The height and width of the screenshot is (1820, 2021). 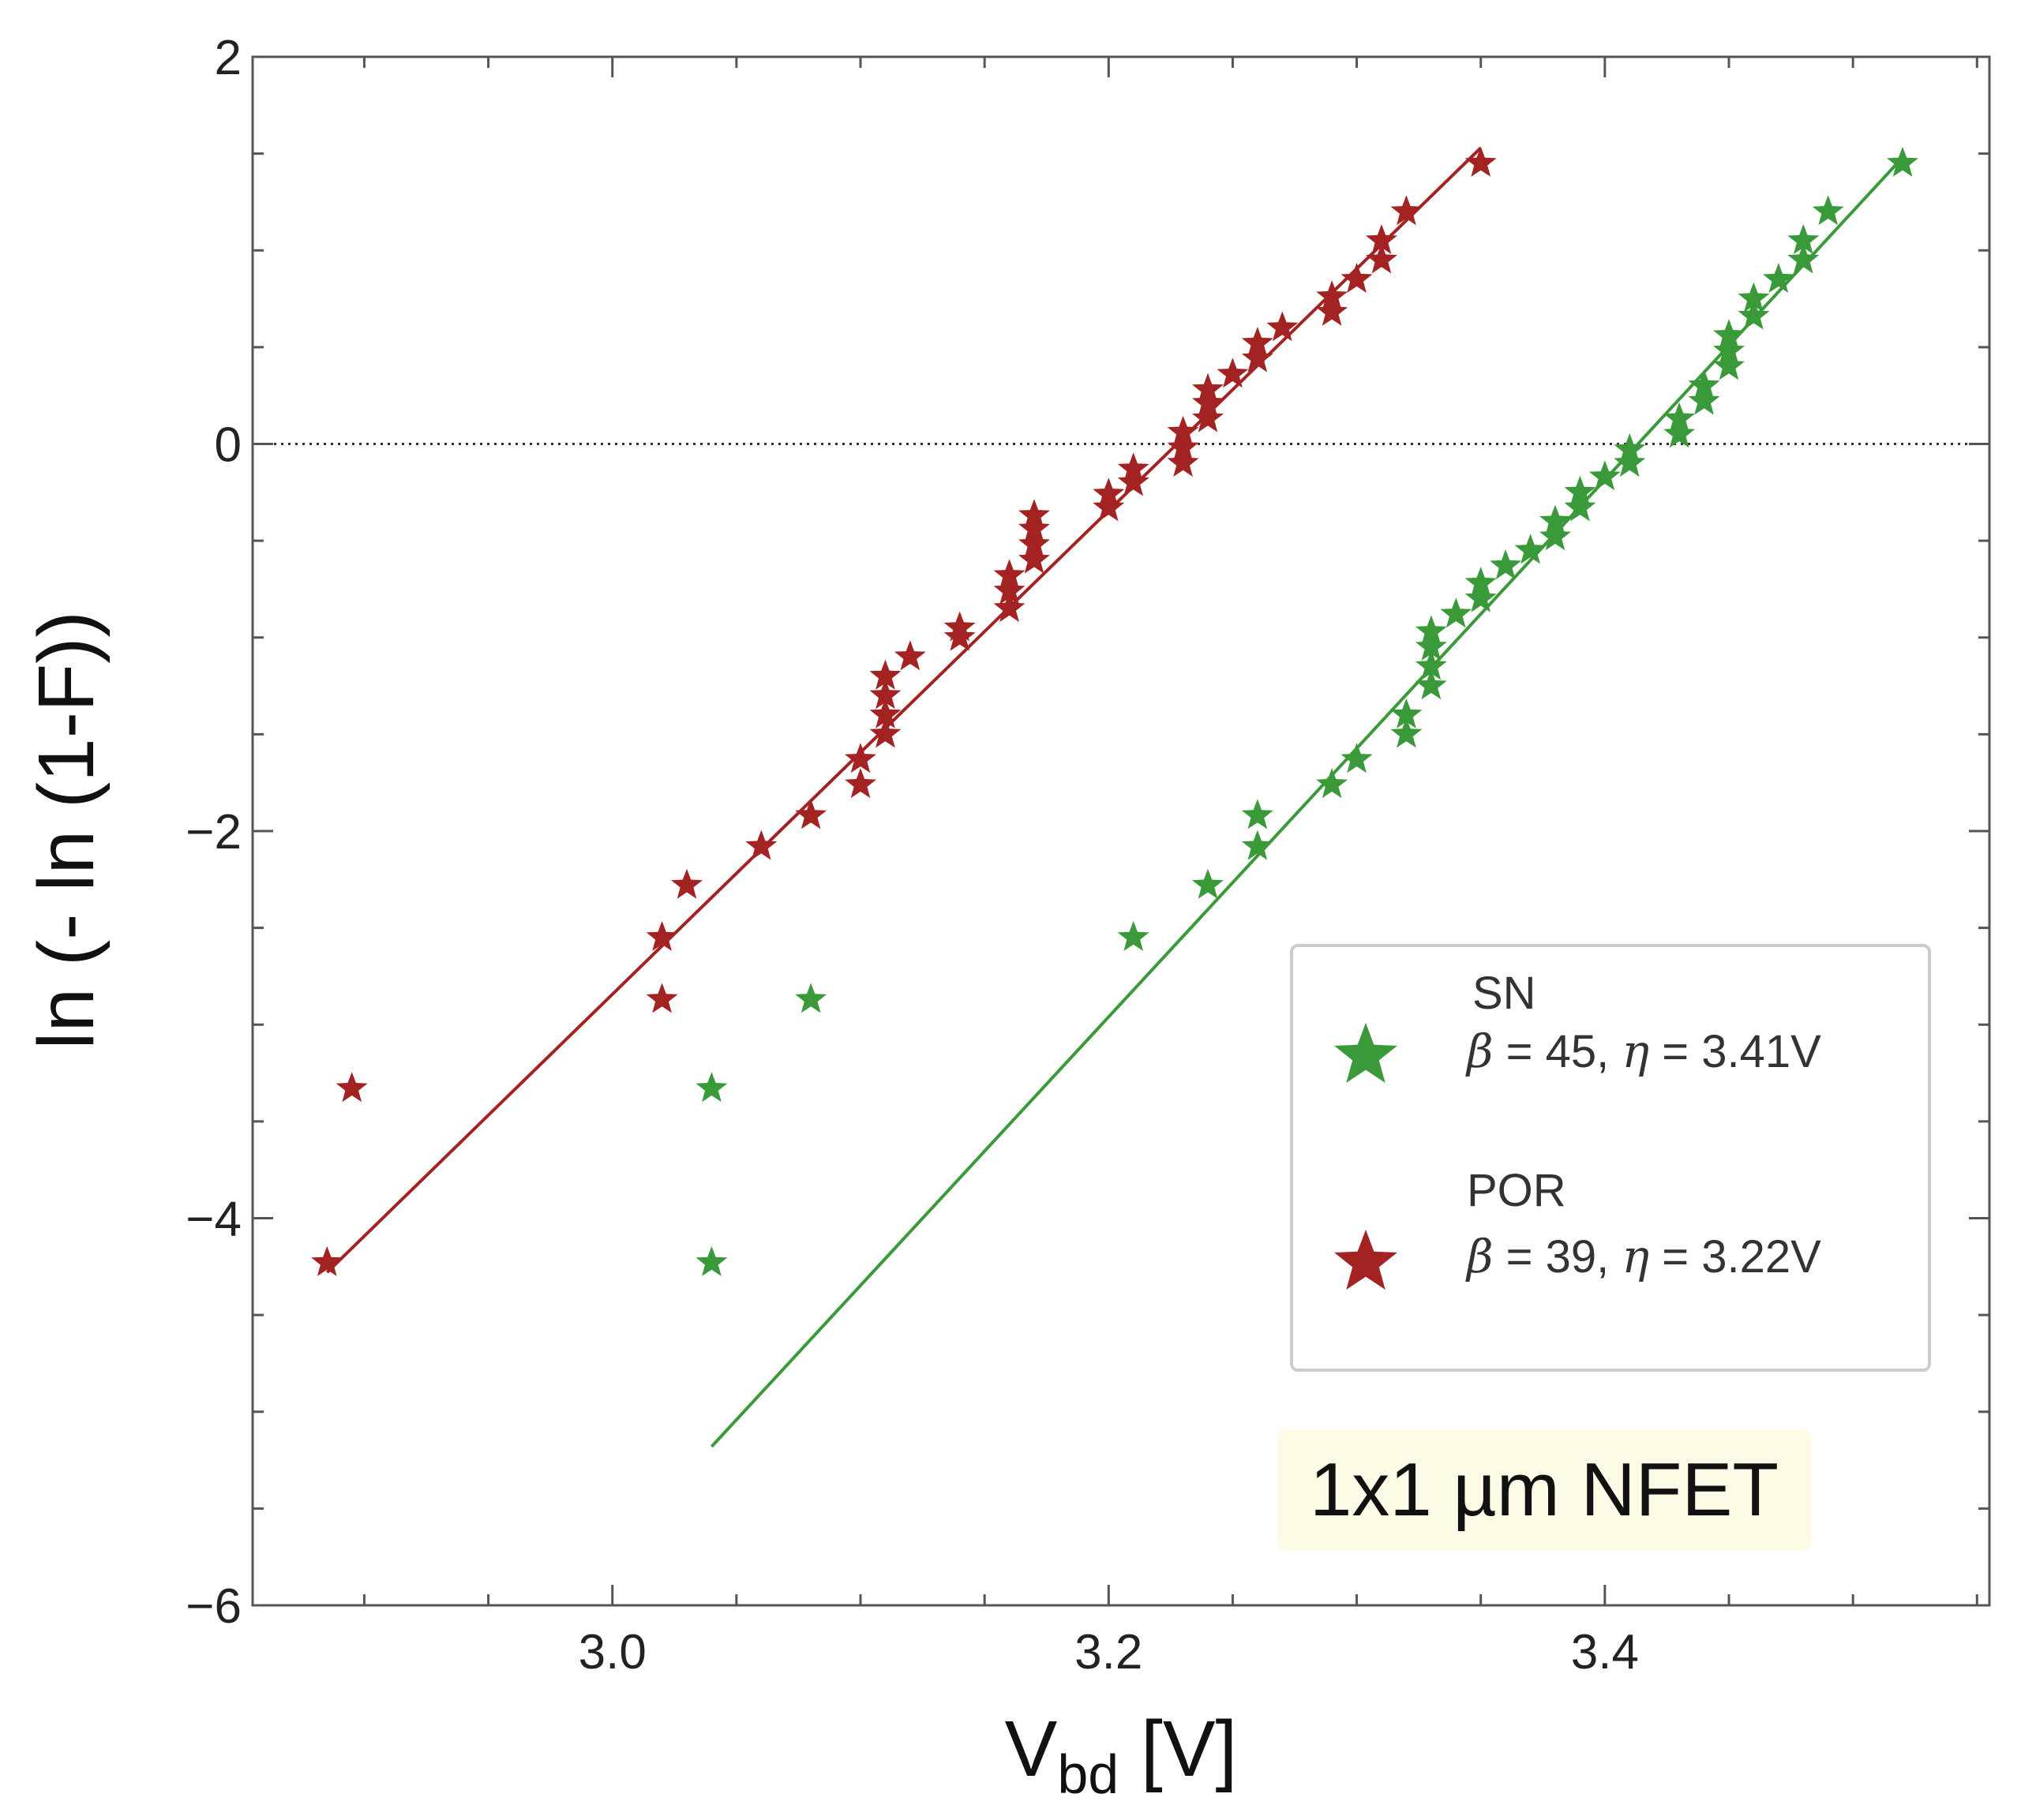 What do you see at coordinates (1365, 1260) in the screenshot?
I see `legend-star-por` at bounding box center [1365, 1260].